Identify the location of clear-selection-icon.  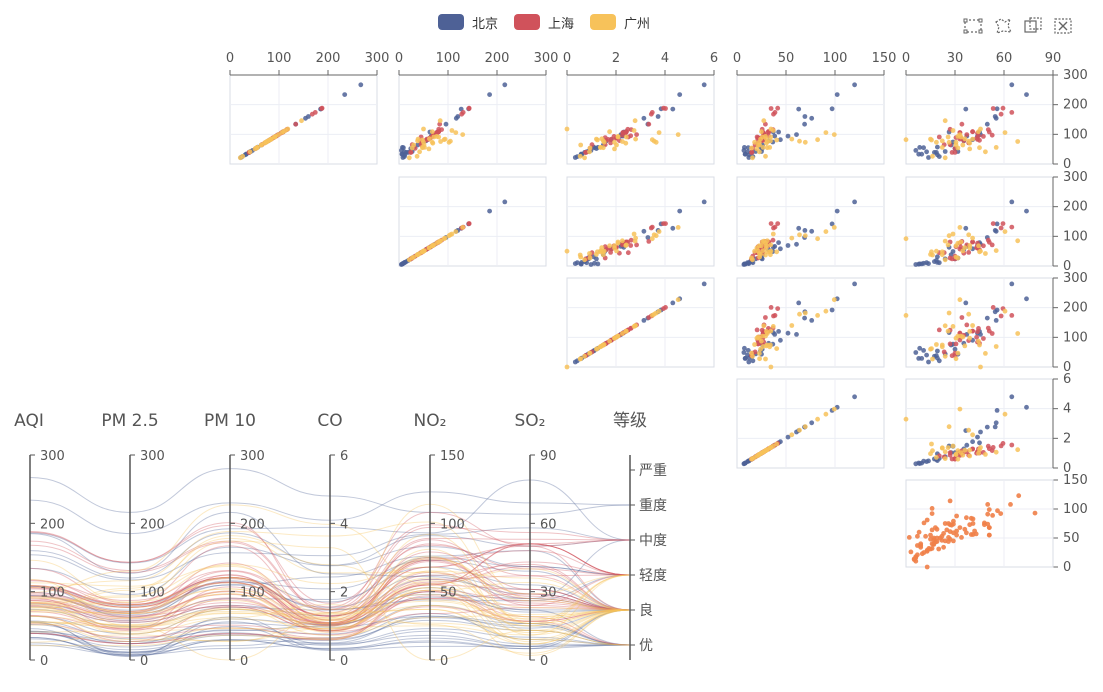
(1063, 26).